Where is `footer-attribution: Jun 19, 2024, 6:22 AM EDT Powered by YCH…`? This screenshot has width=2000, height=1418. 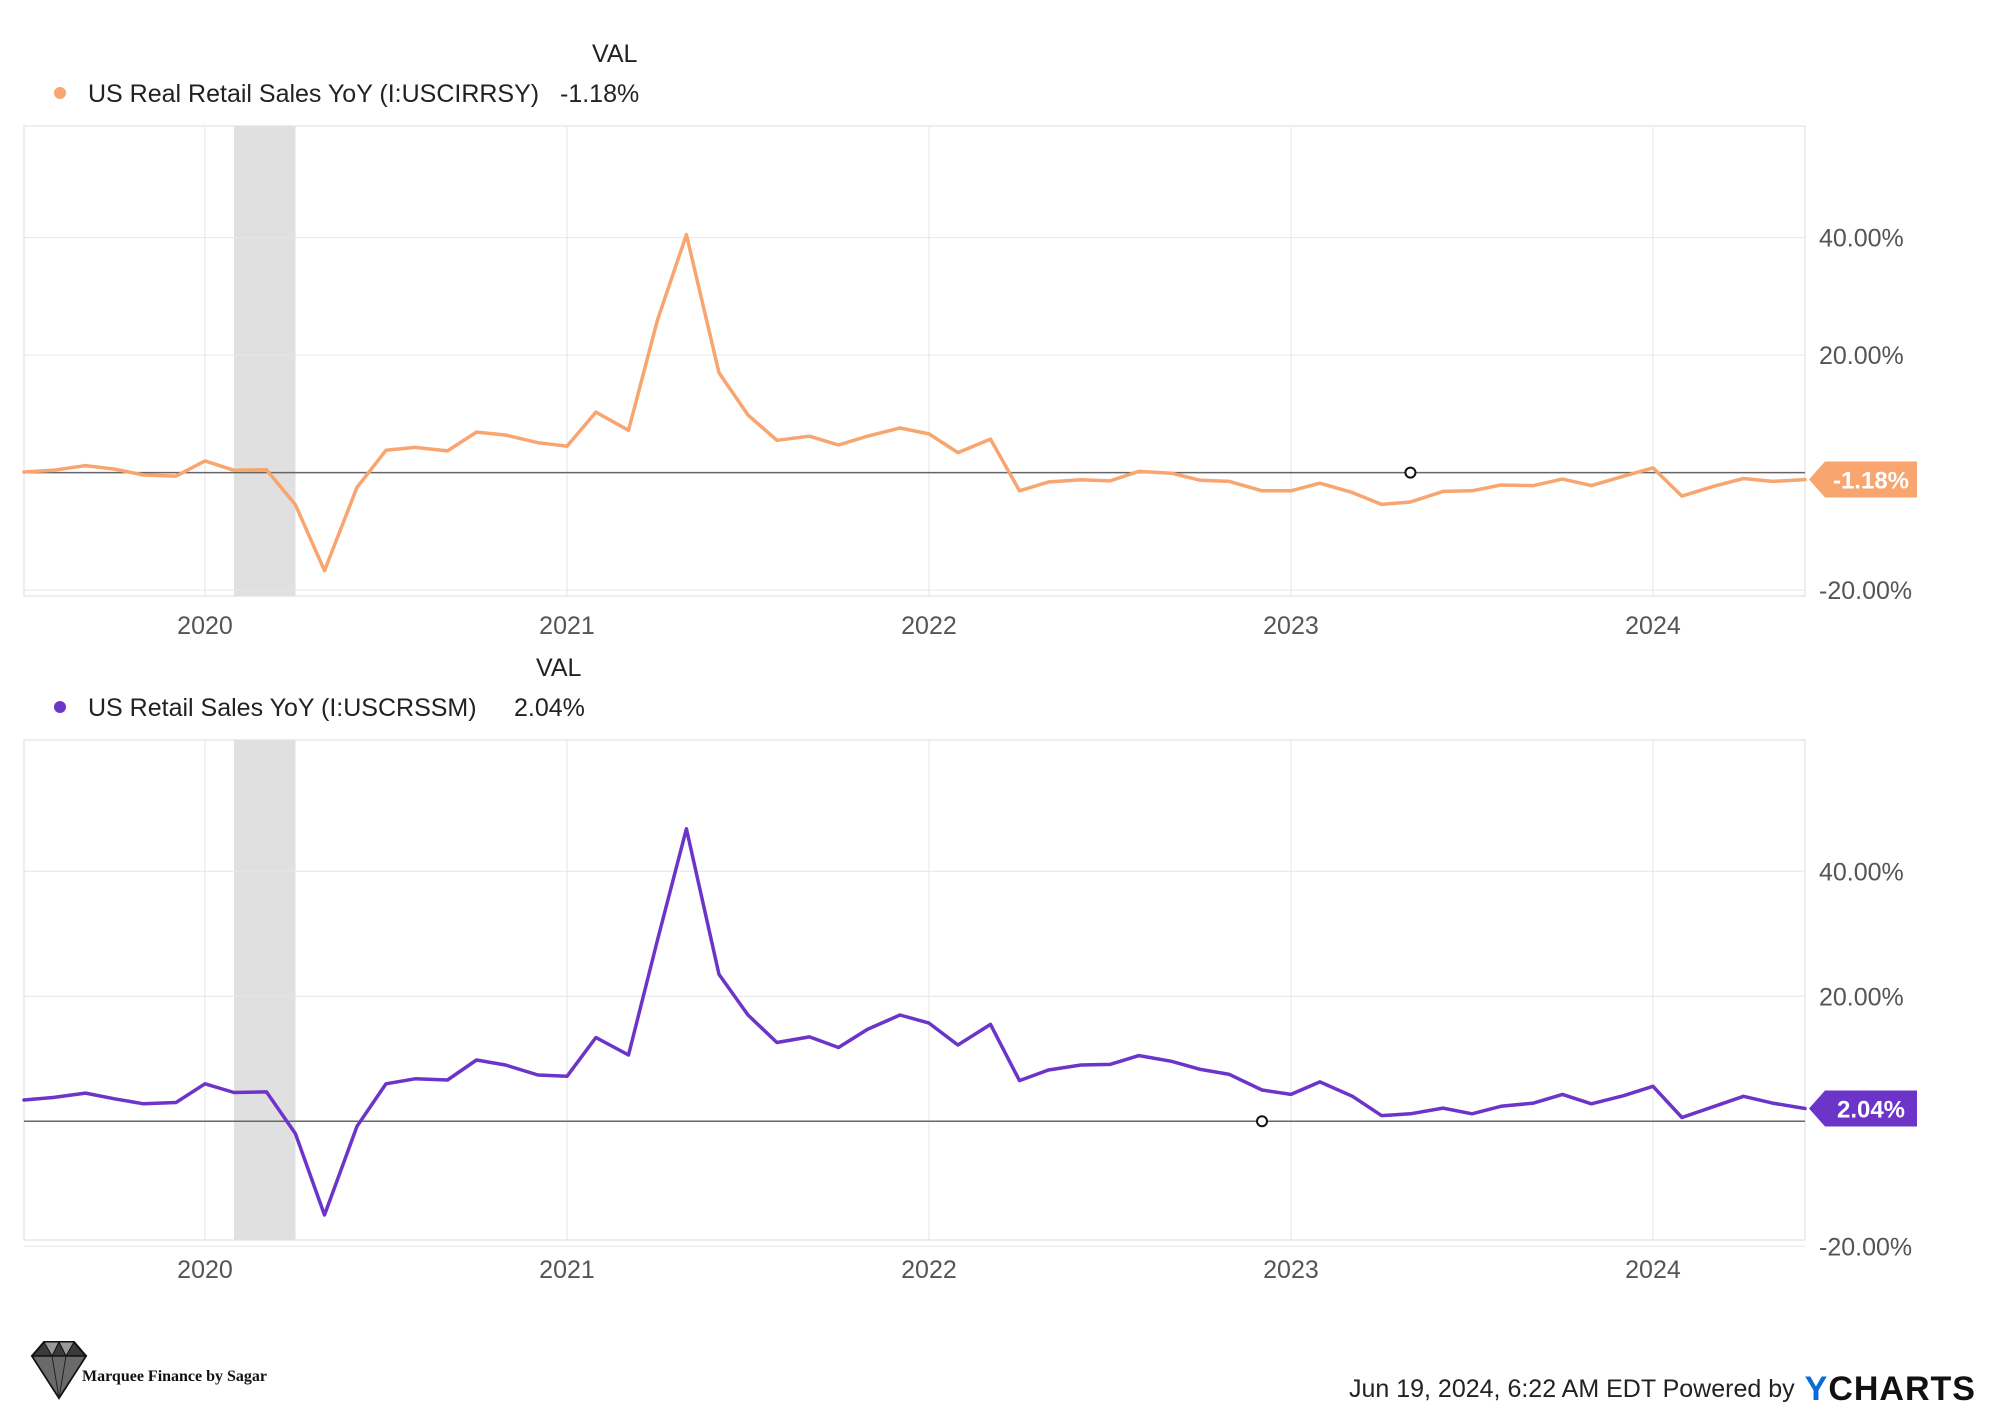 footer-attribution: Jun 19, 2024, 6:22 AM EDT Powered by YCH… is located at coordinates (1662, 1389).